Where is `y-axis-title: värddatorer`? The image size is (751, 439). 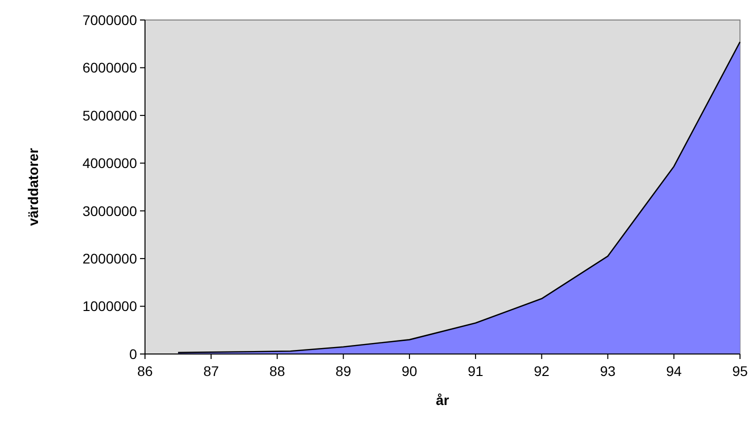
y-axis-title: värddatorer is located at coordinates (33, 187).